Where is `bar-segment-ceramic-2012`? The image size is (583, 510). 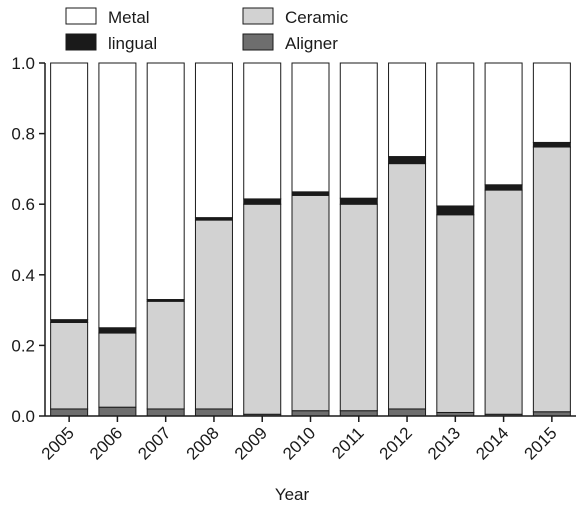
bar-segment-ceramic-2012 is located at coordinates (407, 286).